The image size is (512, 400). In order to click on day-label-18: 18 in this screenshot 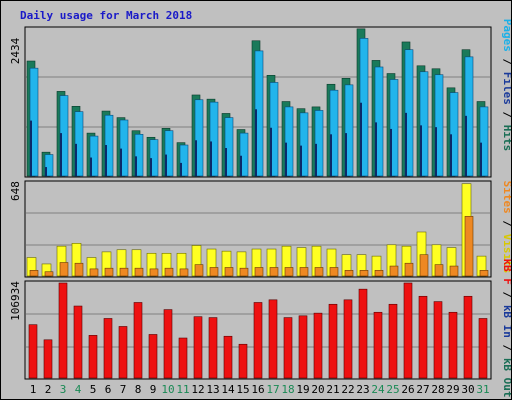, I will do `click(287, 389)`.